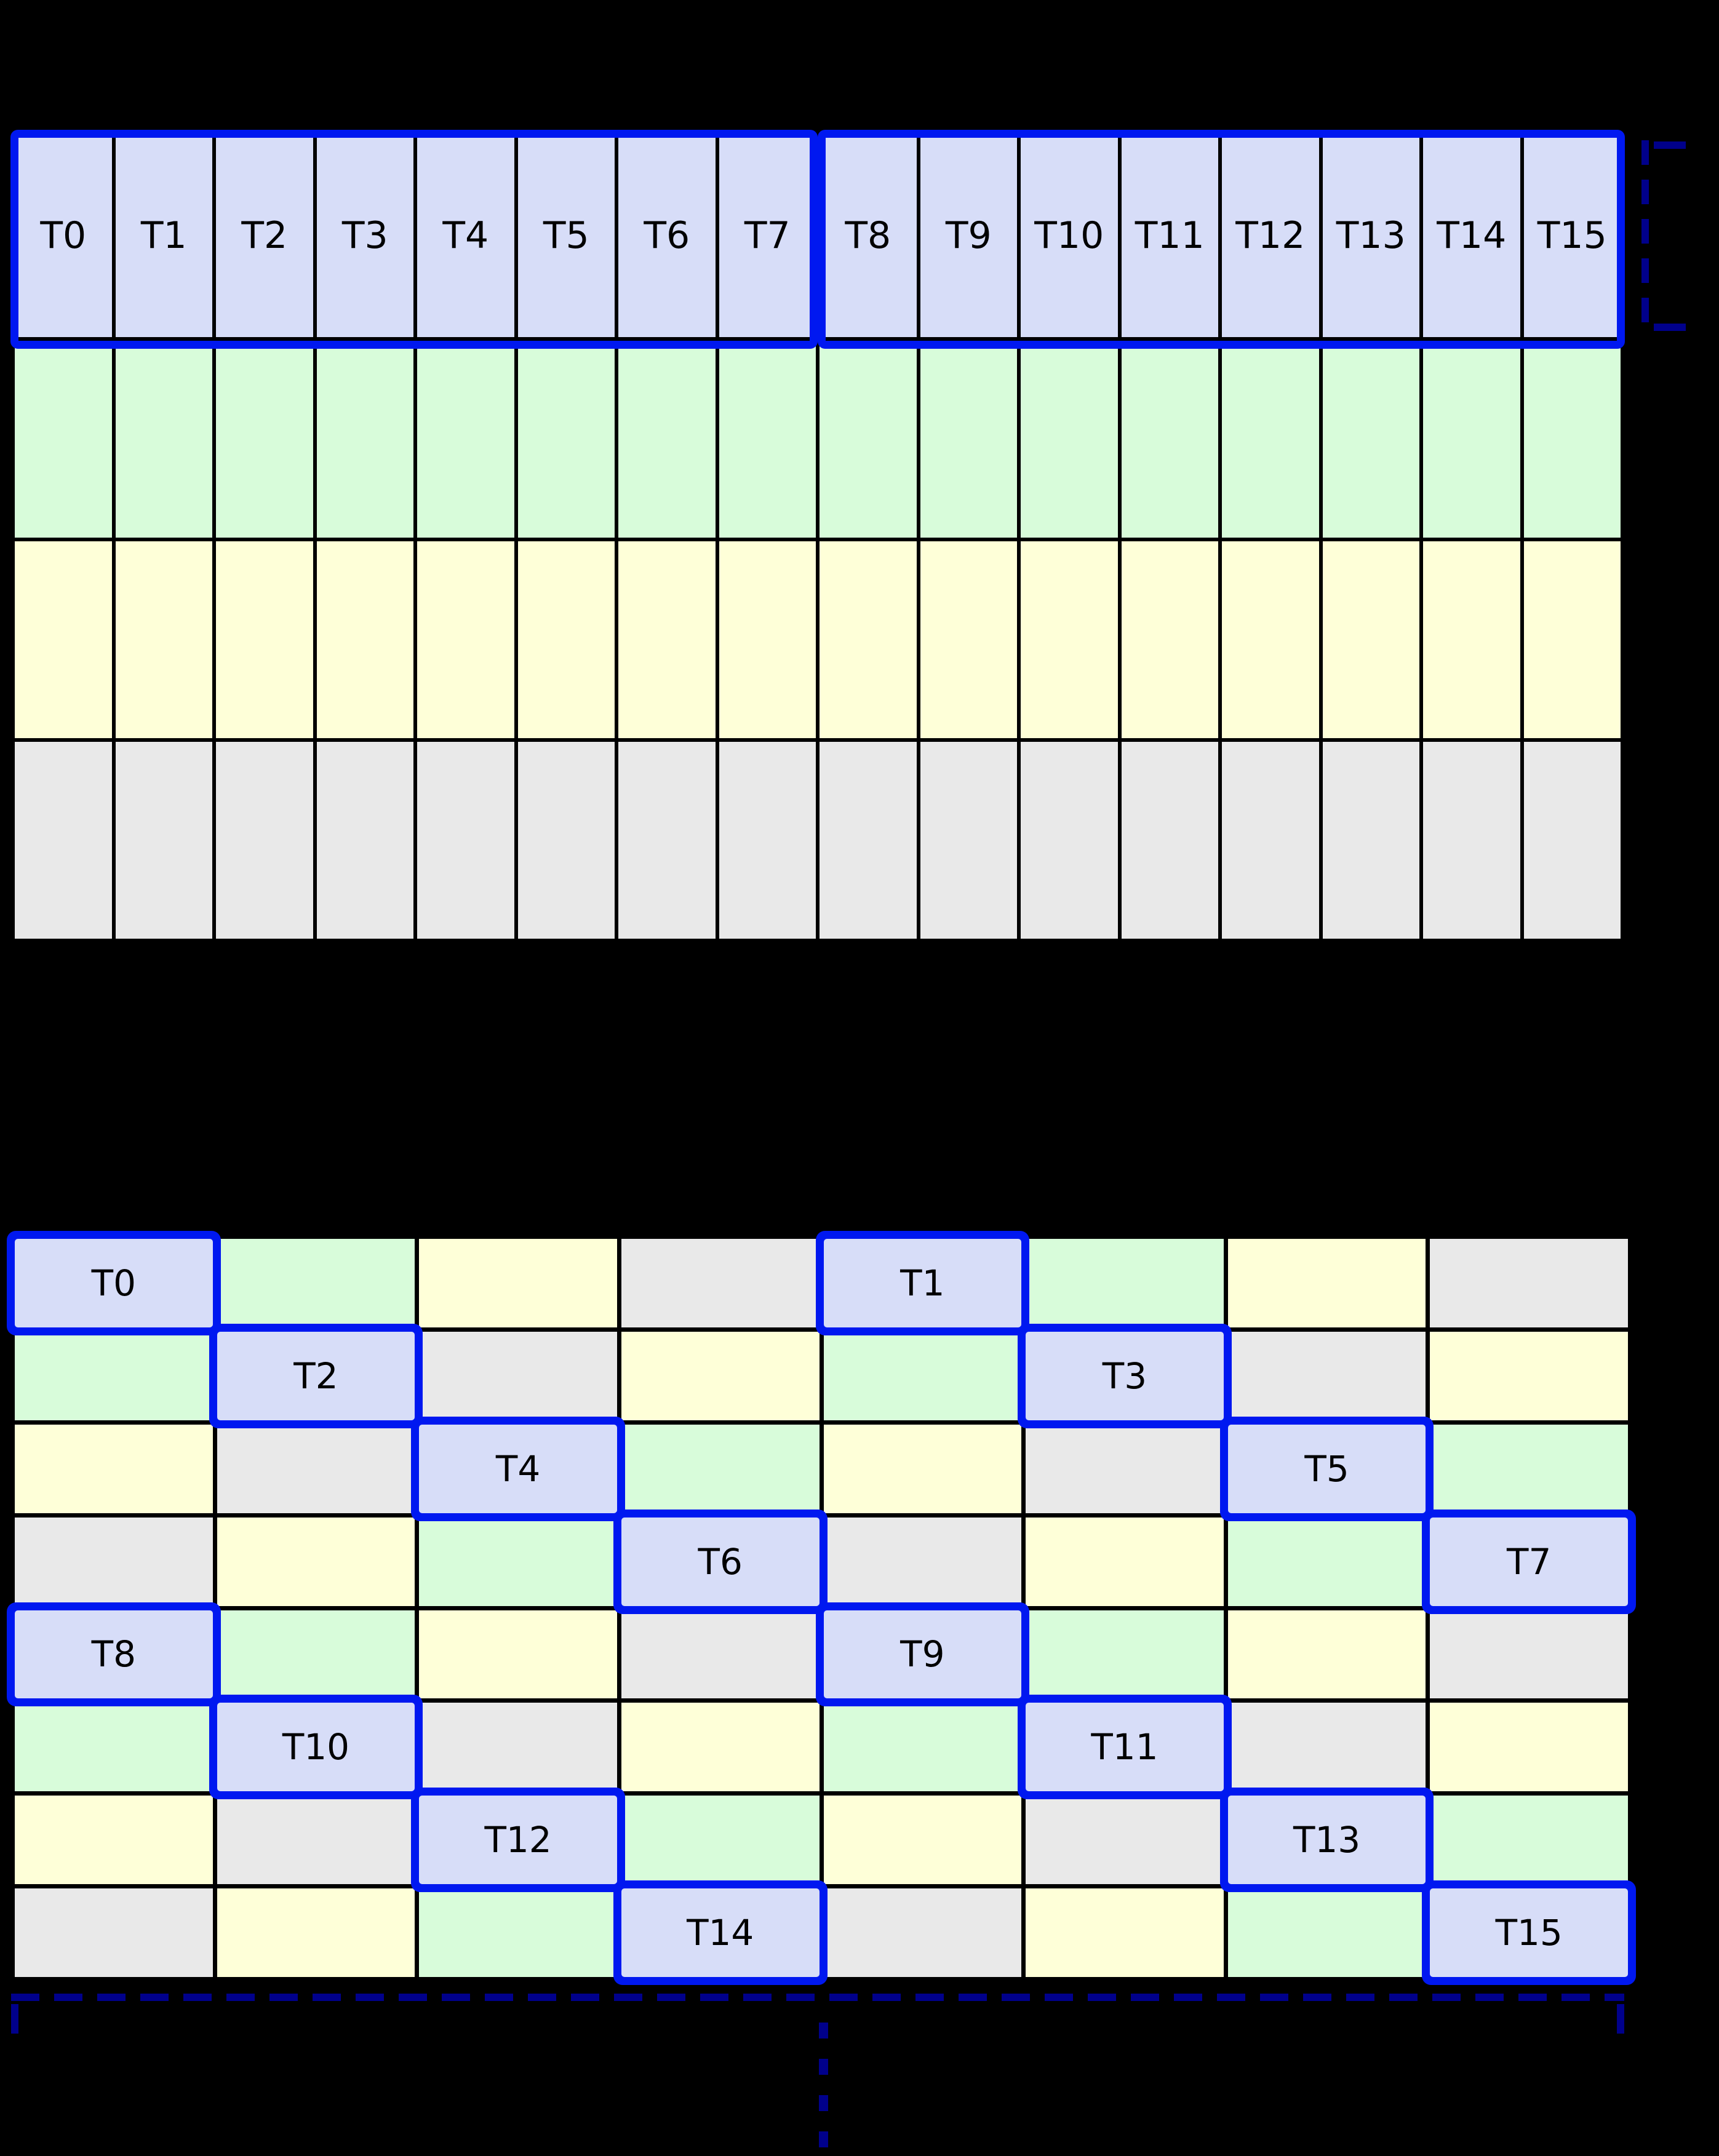 The height and width of the screenshot is (2156, 1719). Describe the element at coordinates (1327, 1468) in the screenshot. I see `bottom-thread-cell: T5` at that location.